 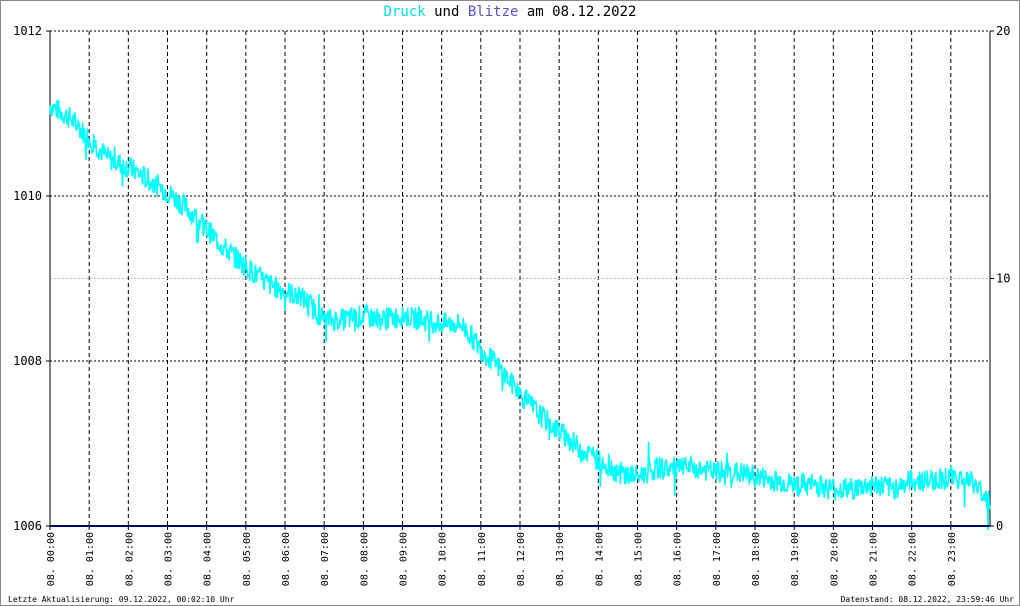 I want to click on x-tick-label: 08. 07:00, so click(x=325, y=559).